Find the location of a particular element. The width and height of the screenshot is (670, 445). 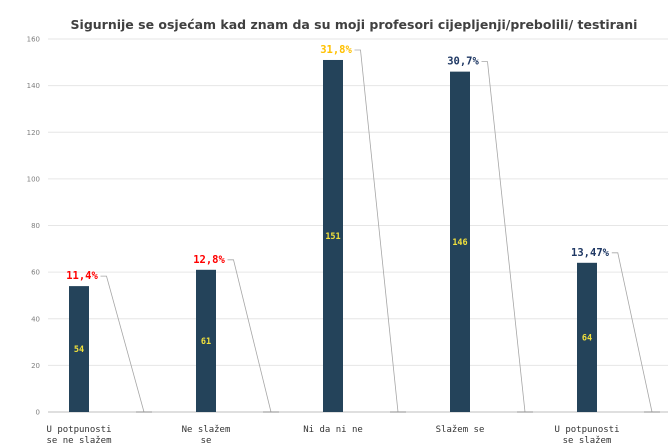

percent-label: 12,8% is located at coordinates (209, 260).